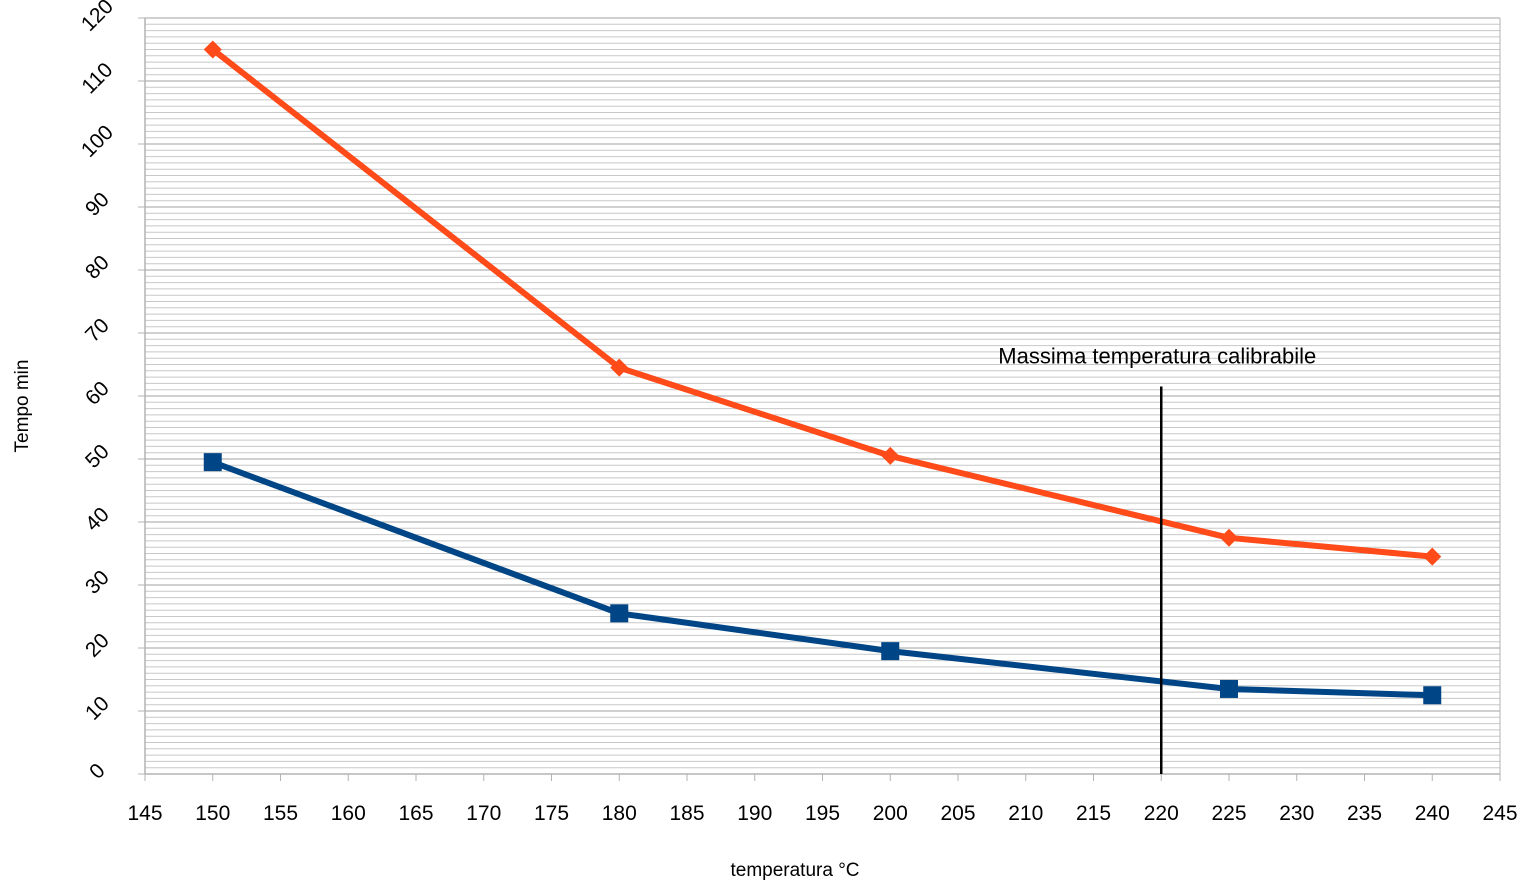  Describe the element at coordinates (794, 870) in the screenshot. I see `x-axis-title: temperatura °C` at that location.